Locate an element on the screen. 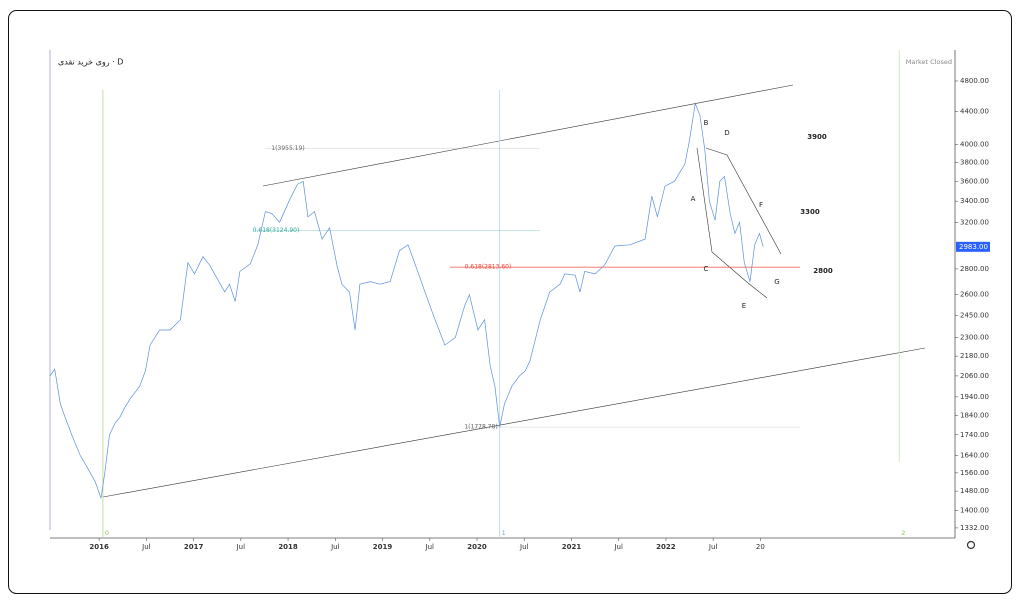 The width and height of the screenshot is (1024, 606). wave-label: C is located at coordinates (706, 269).